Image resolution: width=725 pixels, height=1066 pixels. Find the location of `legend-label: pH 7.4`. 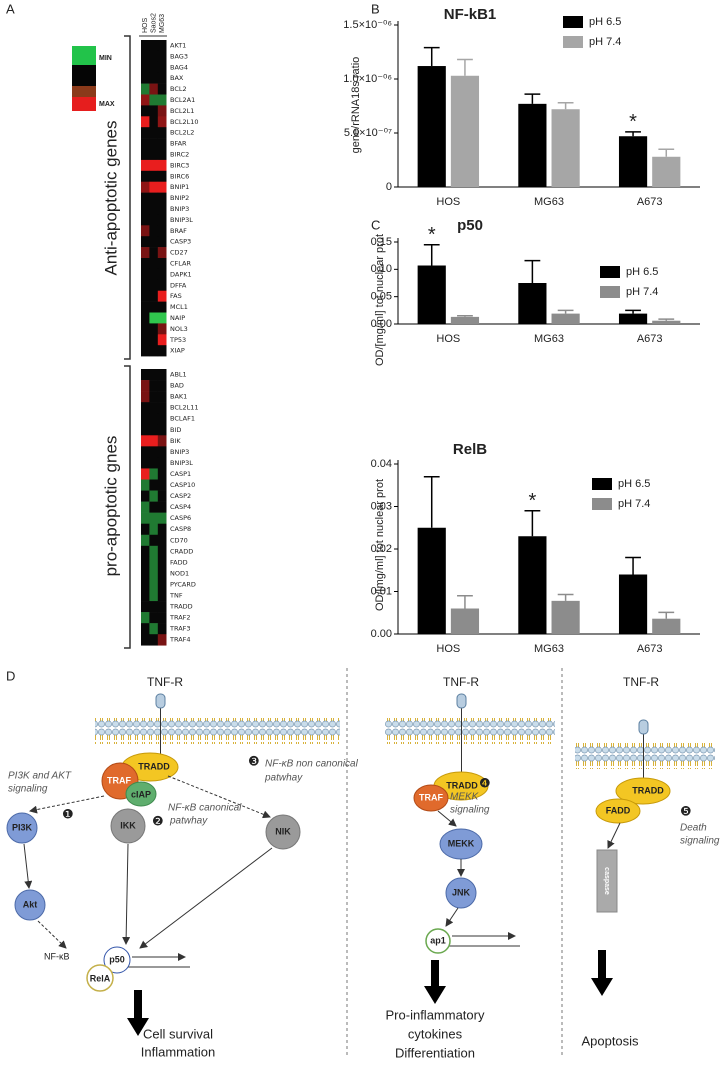

legend-label: pH 7.4 is located at coordinates (642, 292).